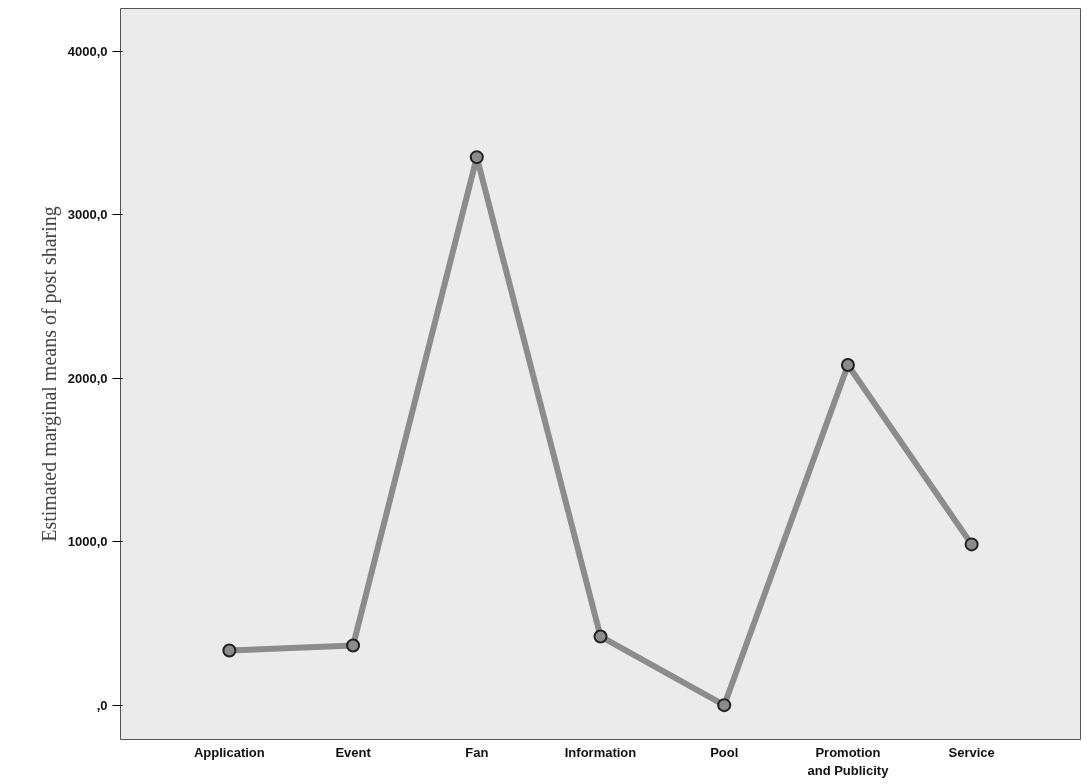 The height and width of the screenshot is (784, 1090). What do you see at coordinates (477, 752) in the screenshot?
I see `x-tick-label: Fan` at bounding box center [477, 752].